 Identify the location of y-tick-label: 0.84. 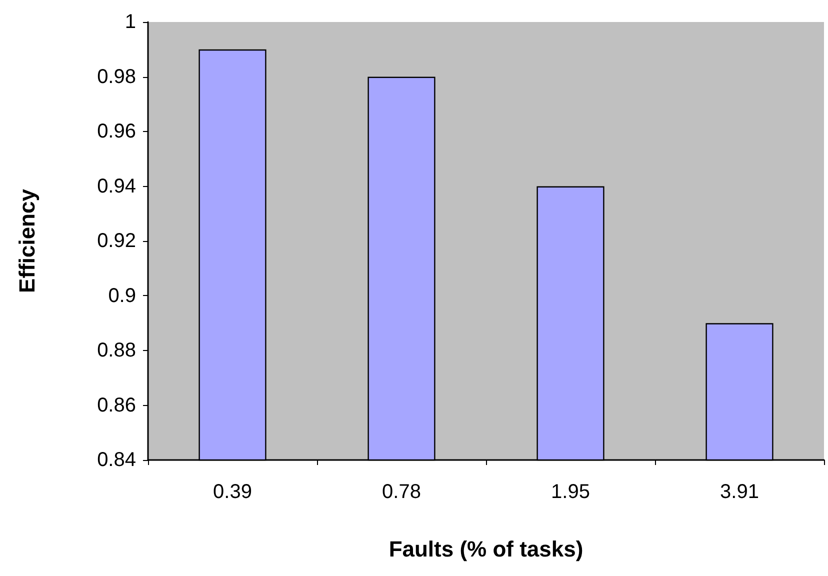
(116, 460).